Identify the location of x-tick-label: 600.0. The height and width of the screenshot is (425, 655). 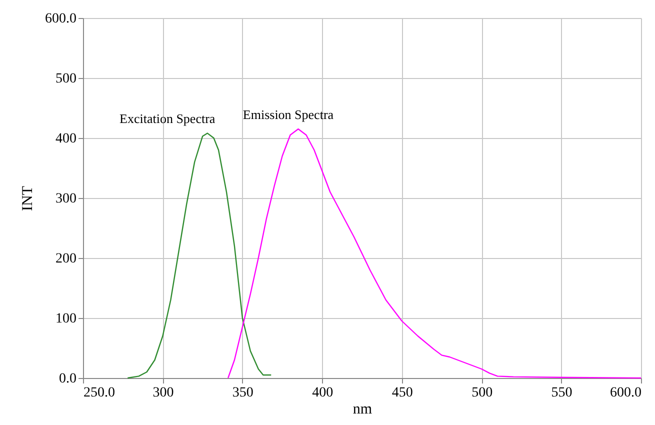
(626, 393).